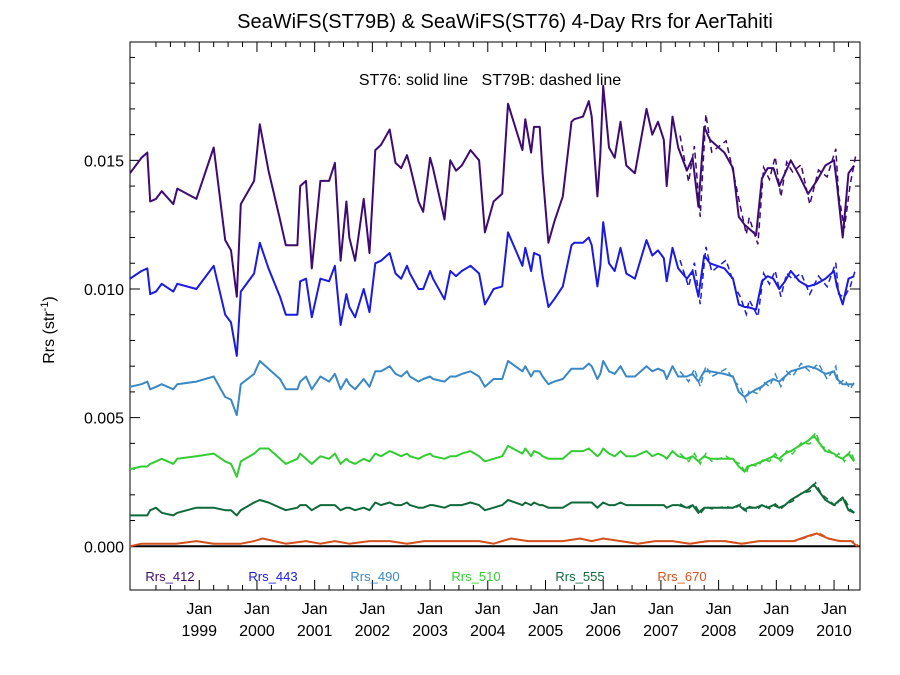 The image size is (900, 675). I want to click on x-tick-year-label: 2009, so click(777, 631).